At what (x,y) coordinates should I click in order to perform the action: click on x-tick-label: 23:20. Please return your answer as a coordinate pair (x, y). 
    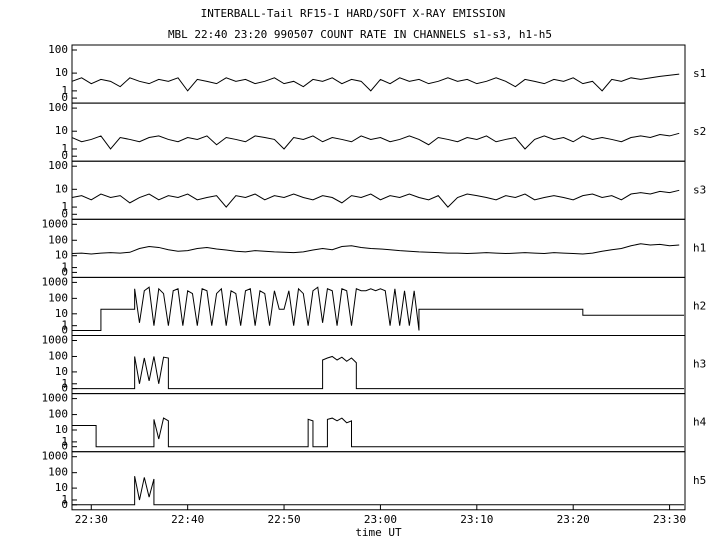
    Looking at the image, I should click on (573, 519).